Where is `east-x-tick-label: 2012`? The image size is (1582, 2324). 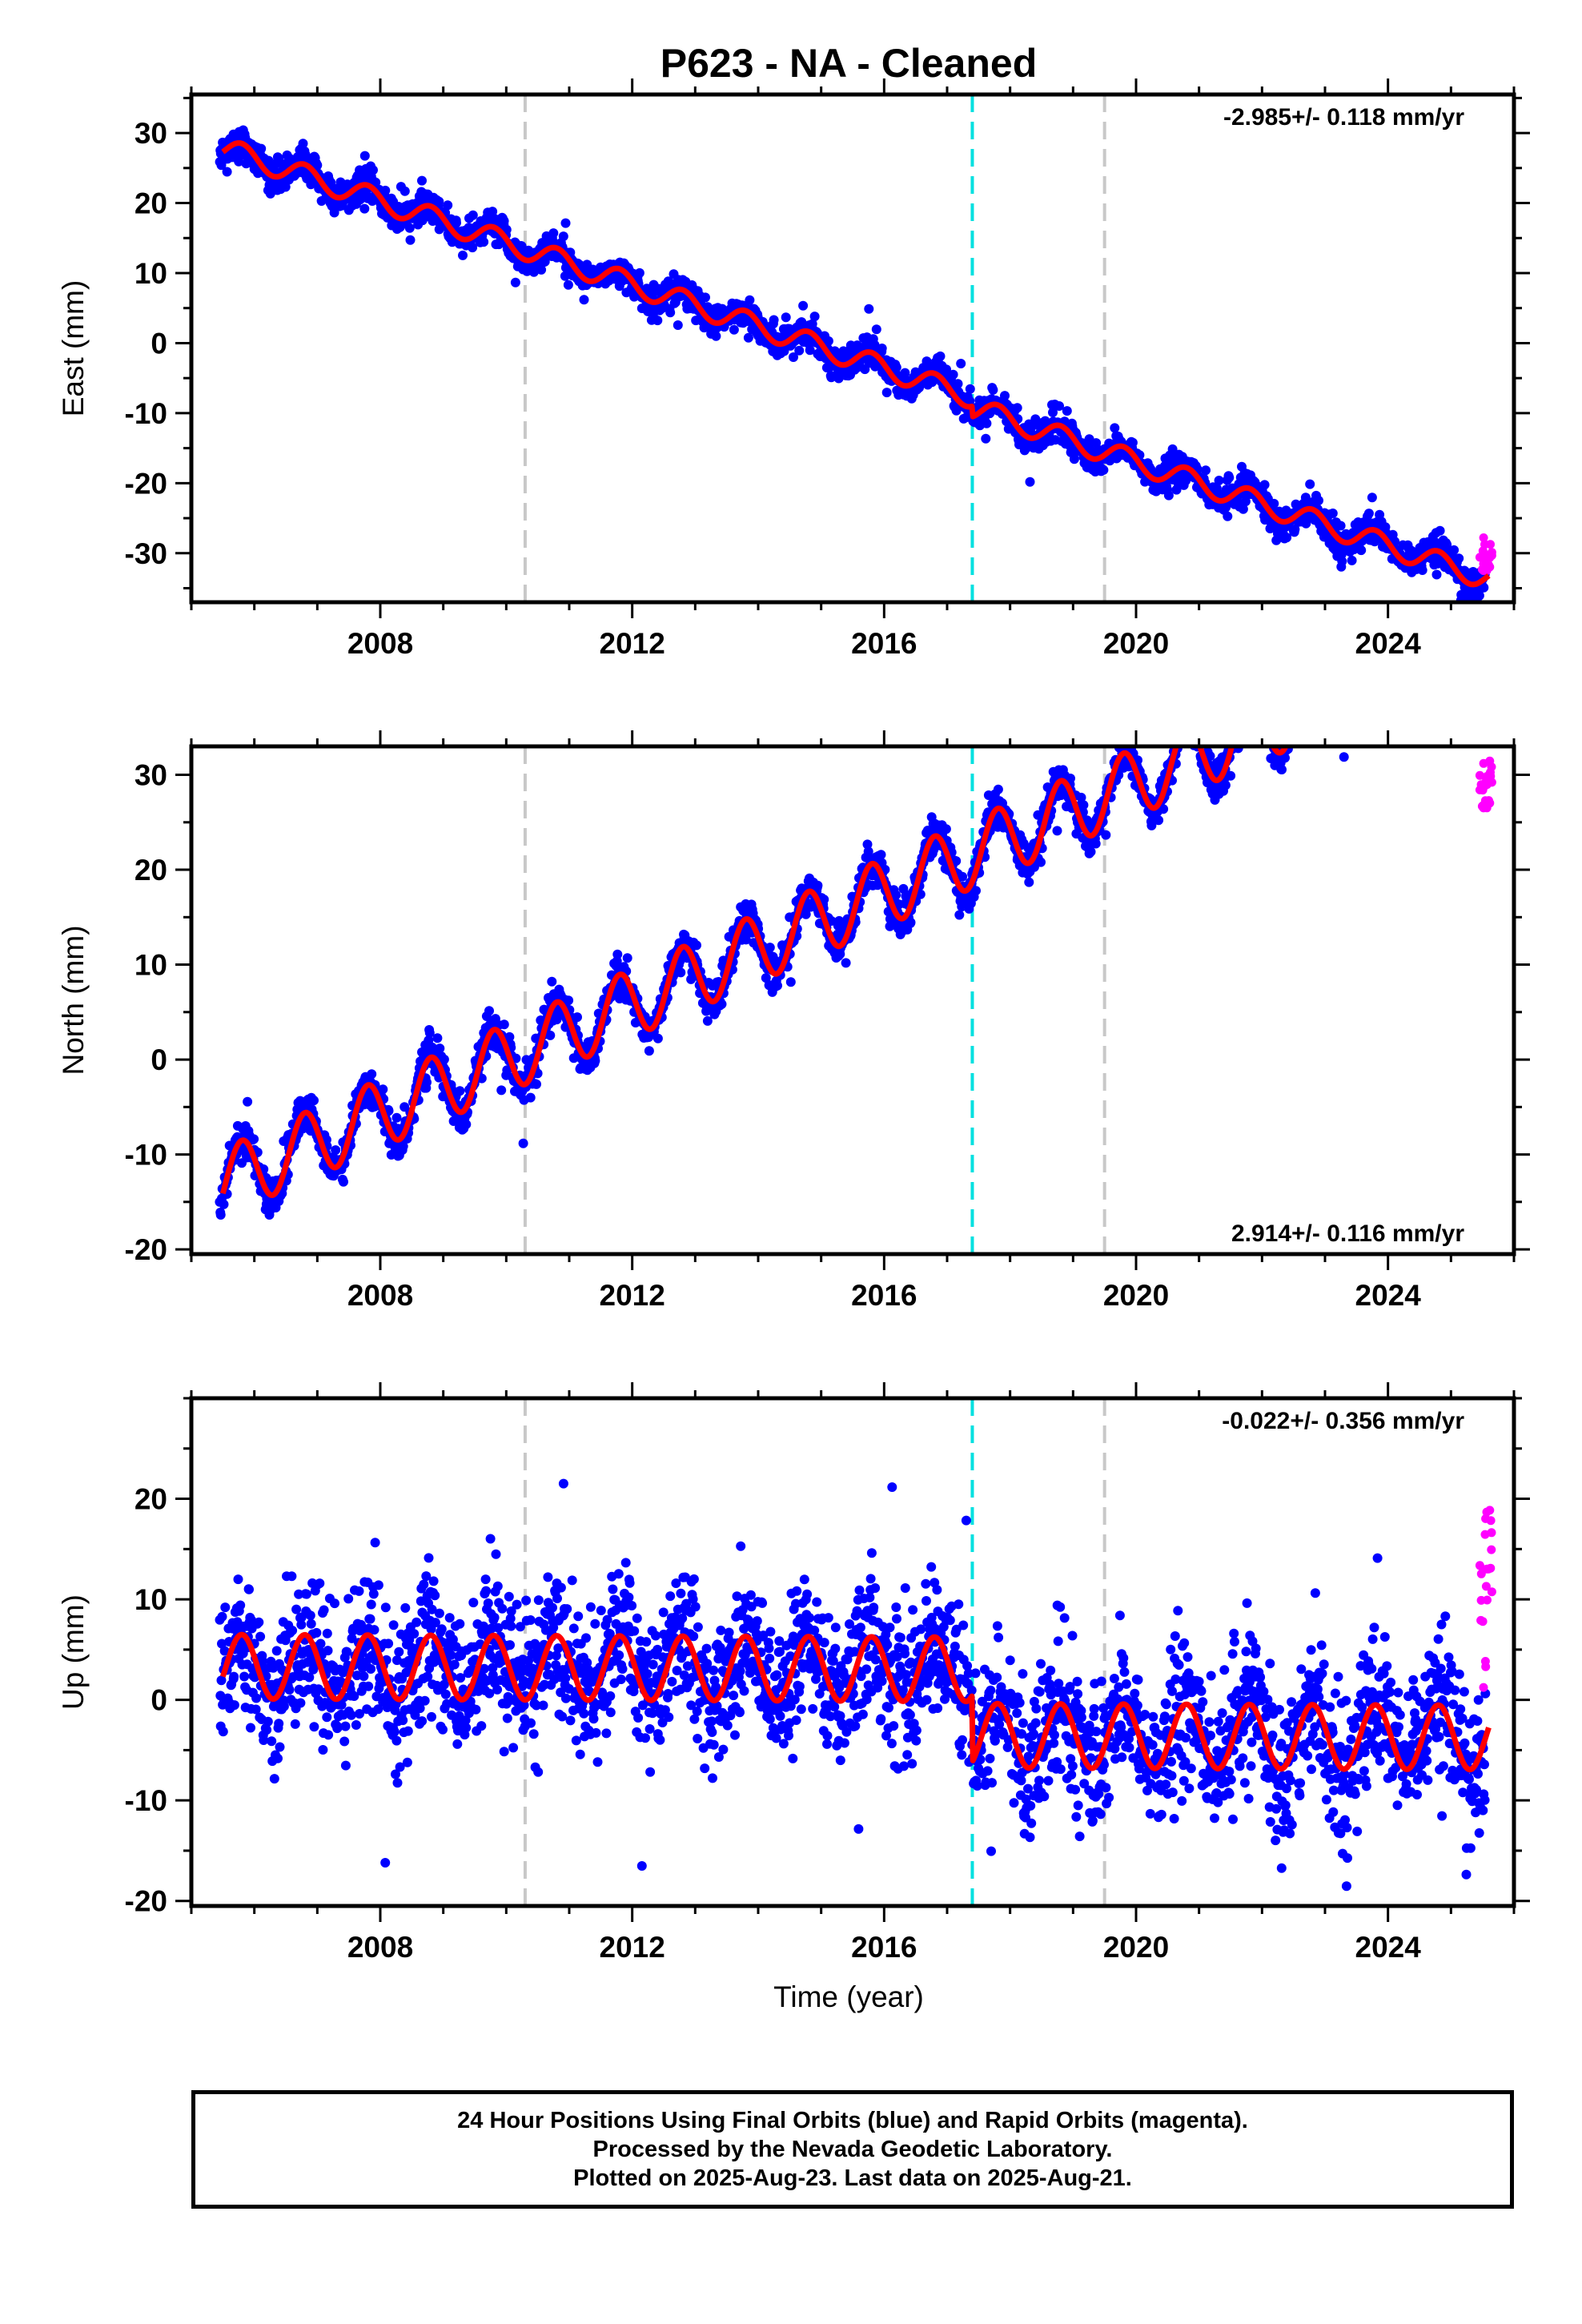
east-x-tick-label: 2012 is located at coordinates (632, 644).